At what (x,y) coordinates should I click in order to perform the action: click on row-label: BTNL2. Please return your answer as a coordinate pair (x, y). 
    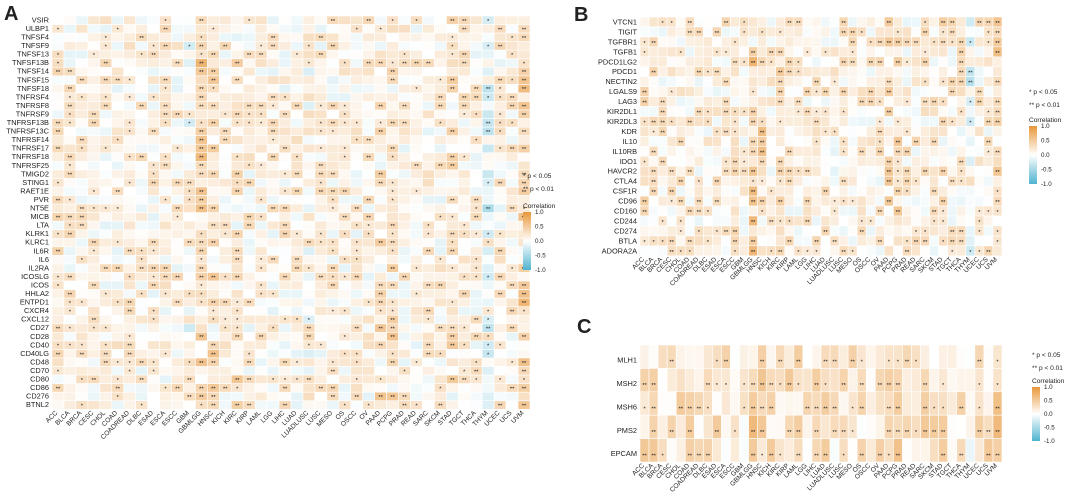
    Looking at the image, I should click on (37, 404).